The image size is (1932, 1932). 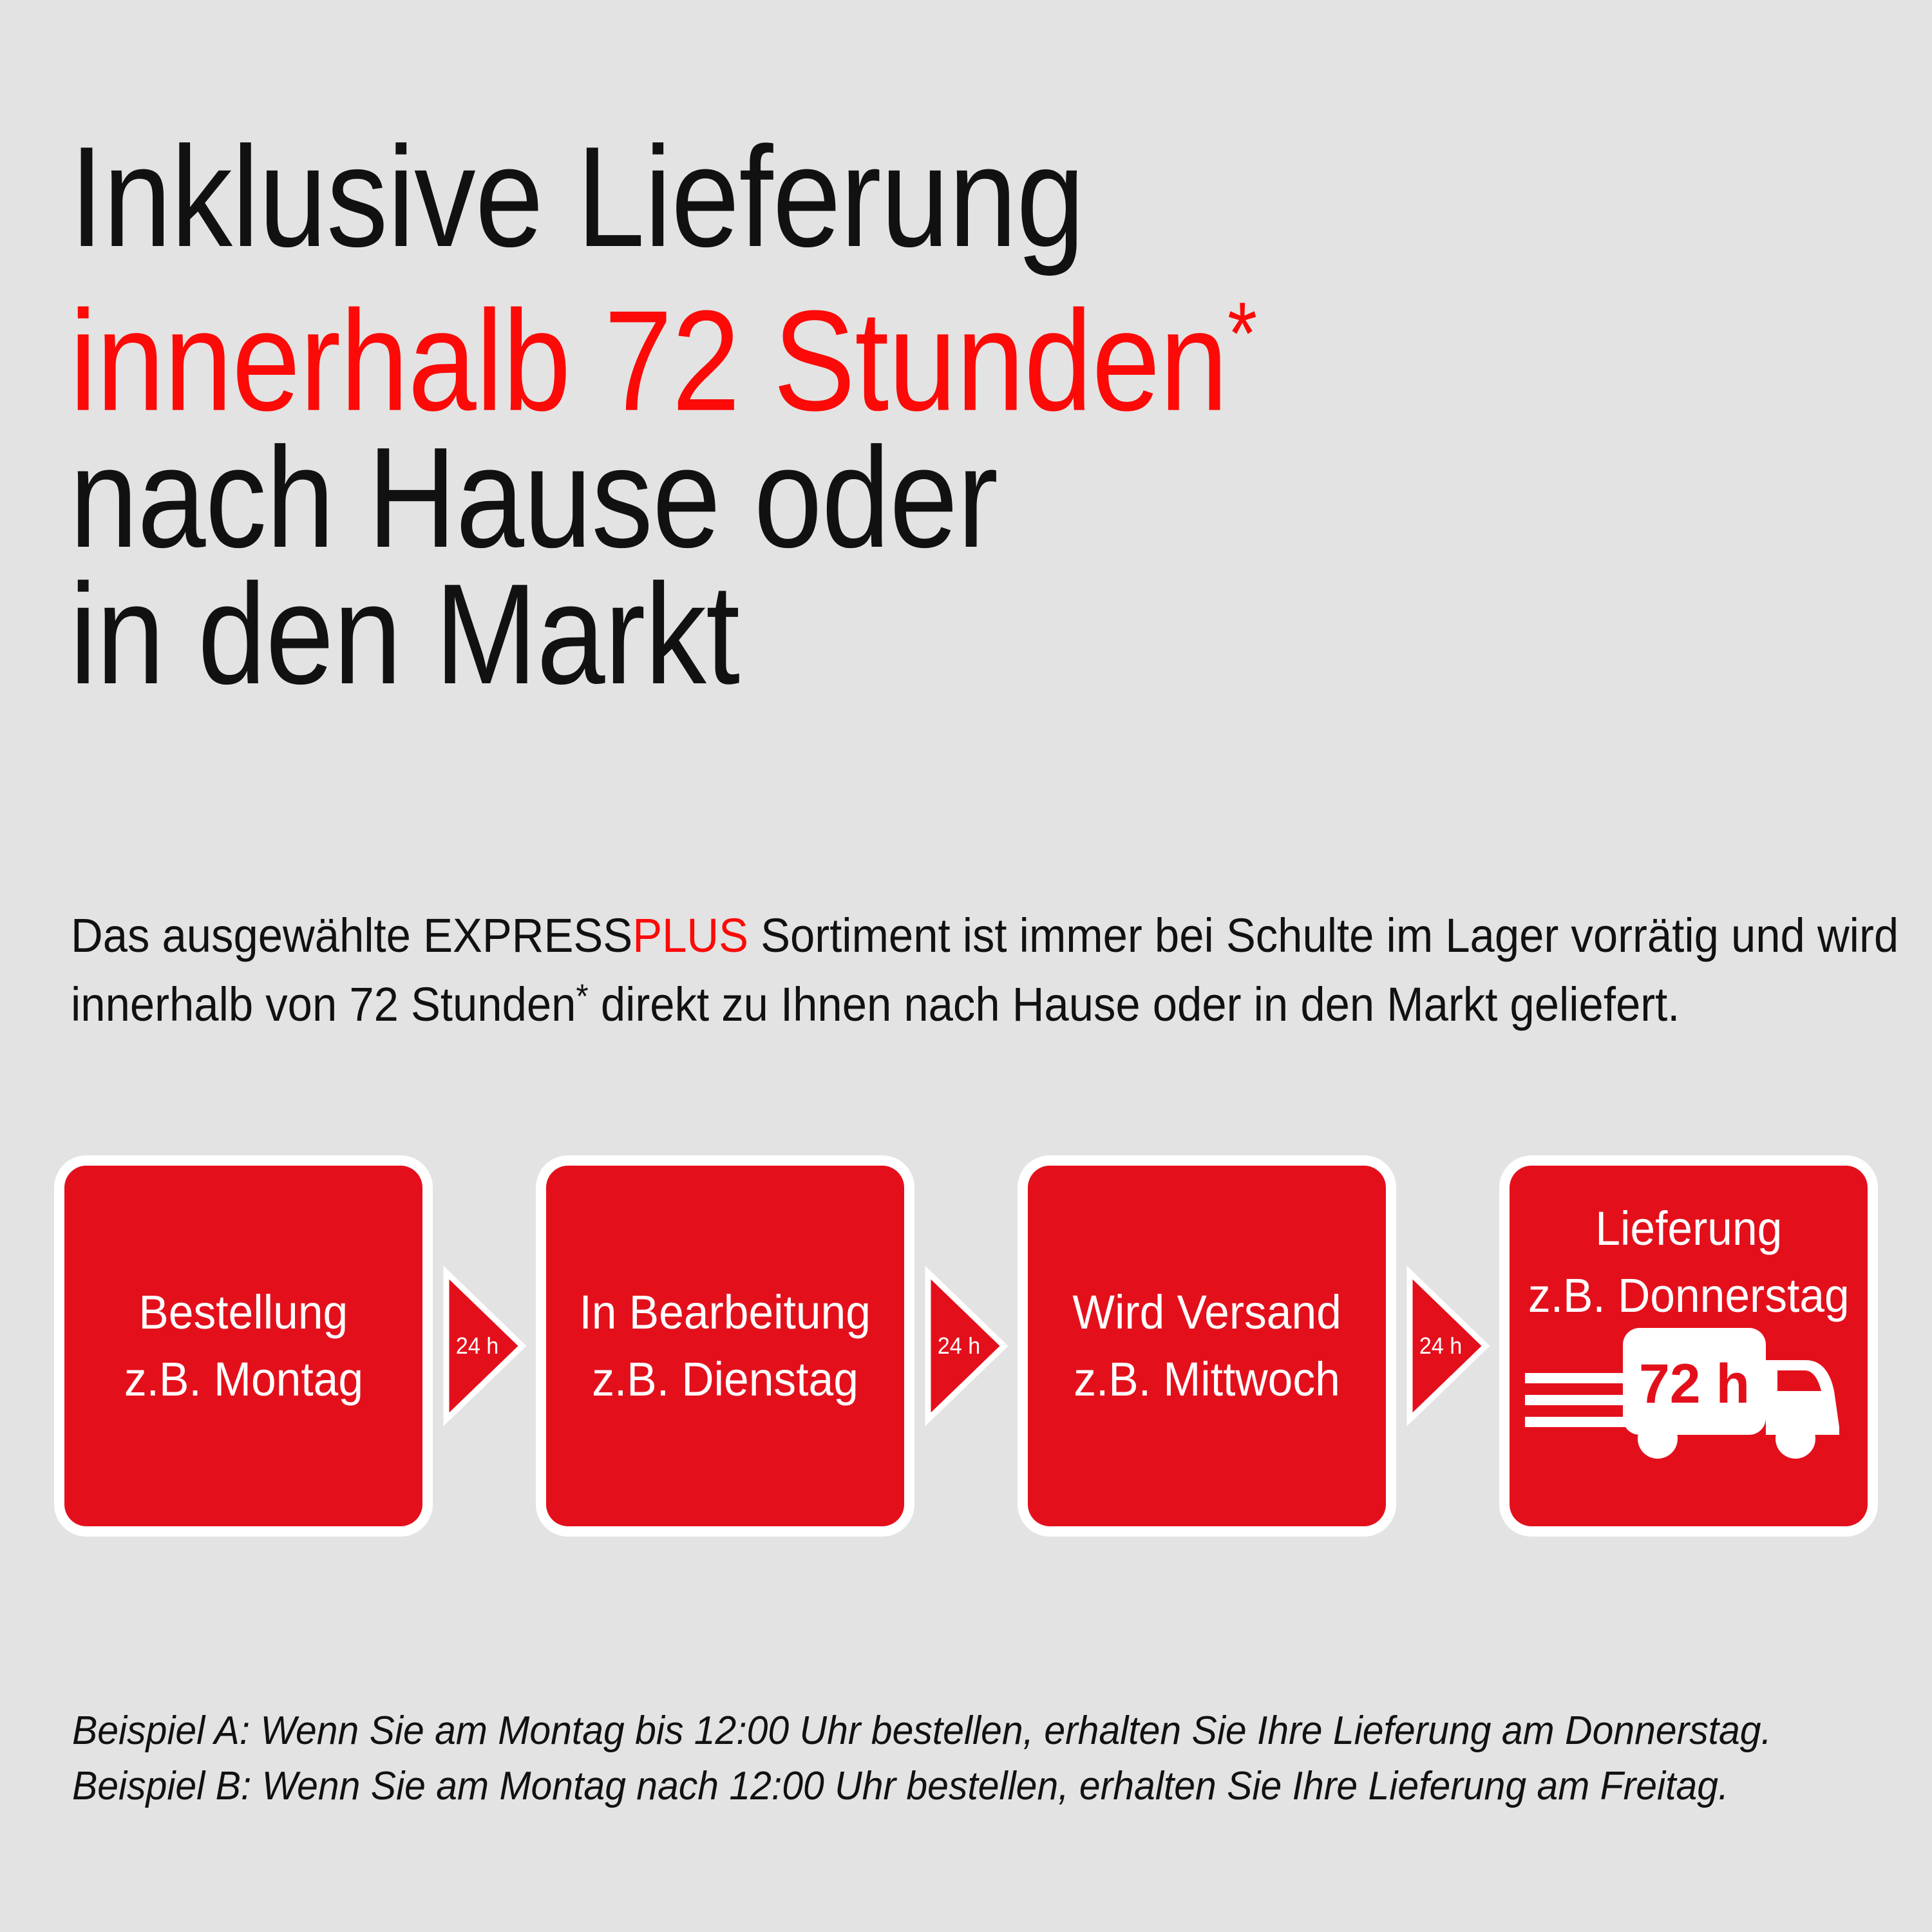 I want to click on flow-step-4-title: Lieferung, so click(x=1689, y=1228).